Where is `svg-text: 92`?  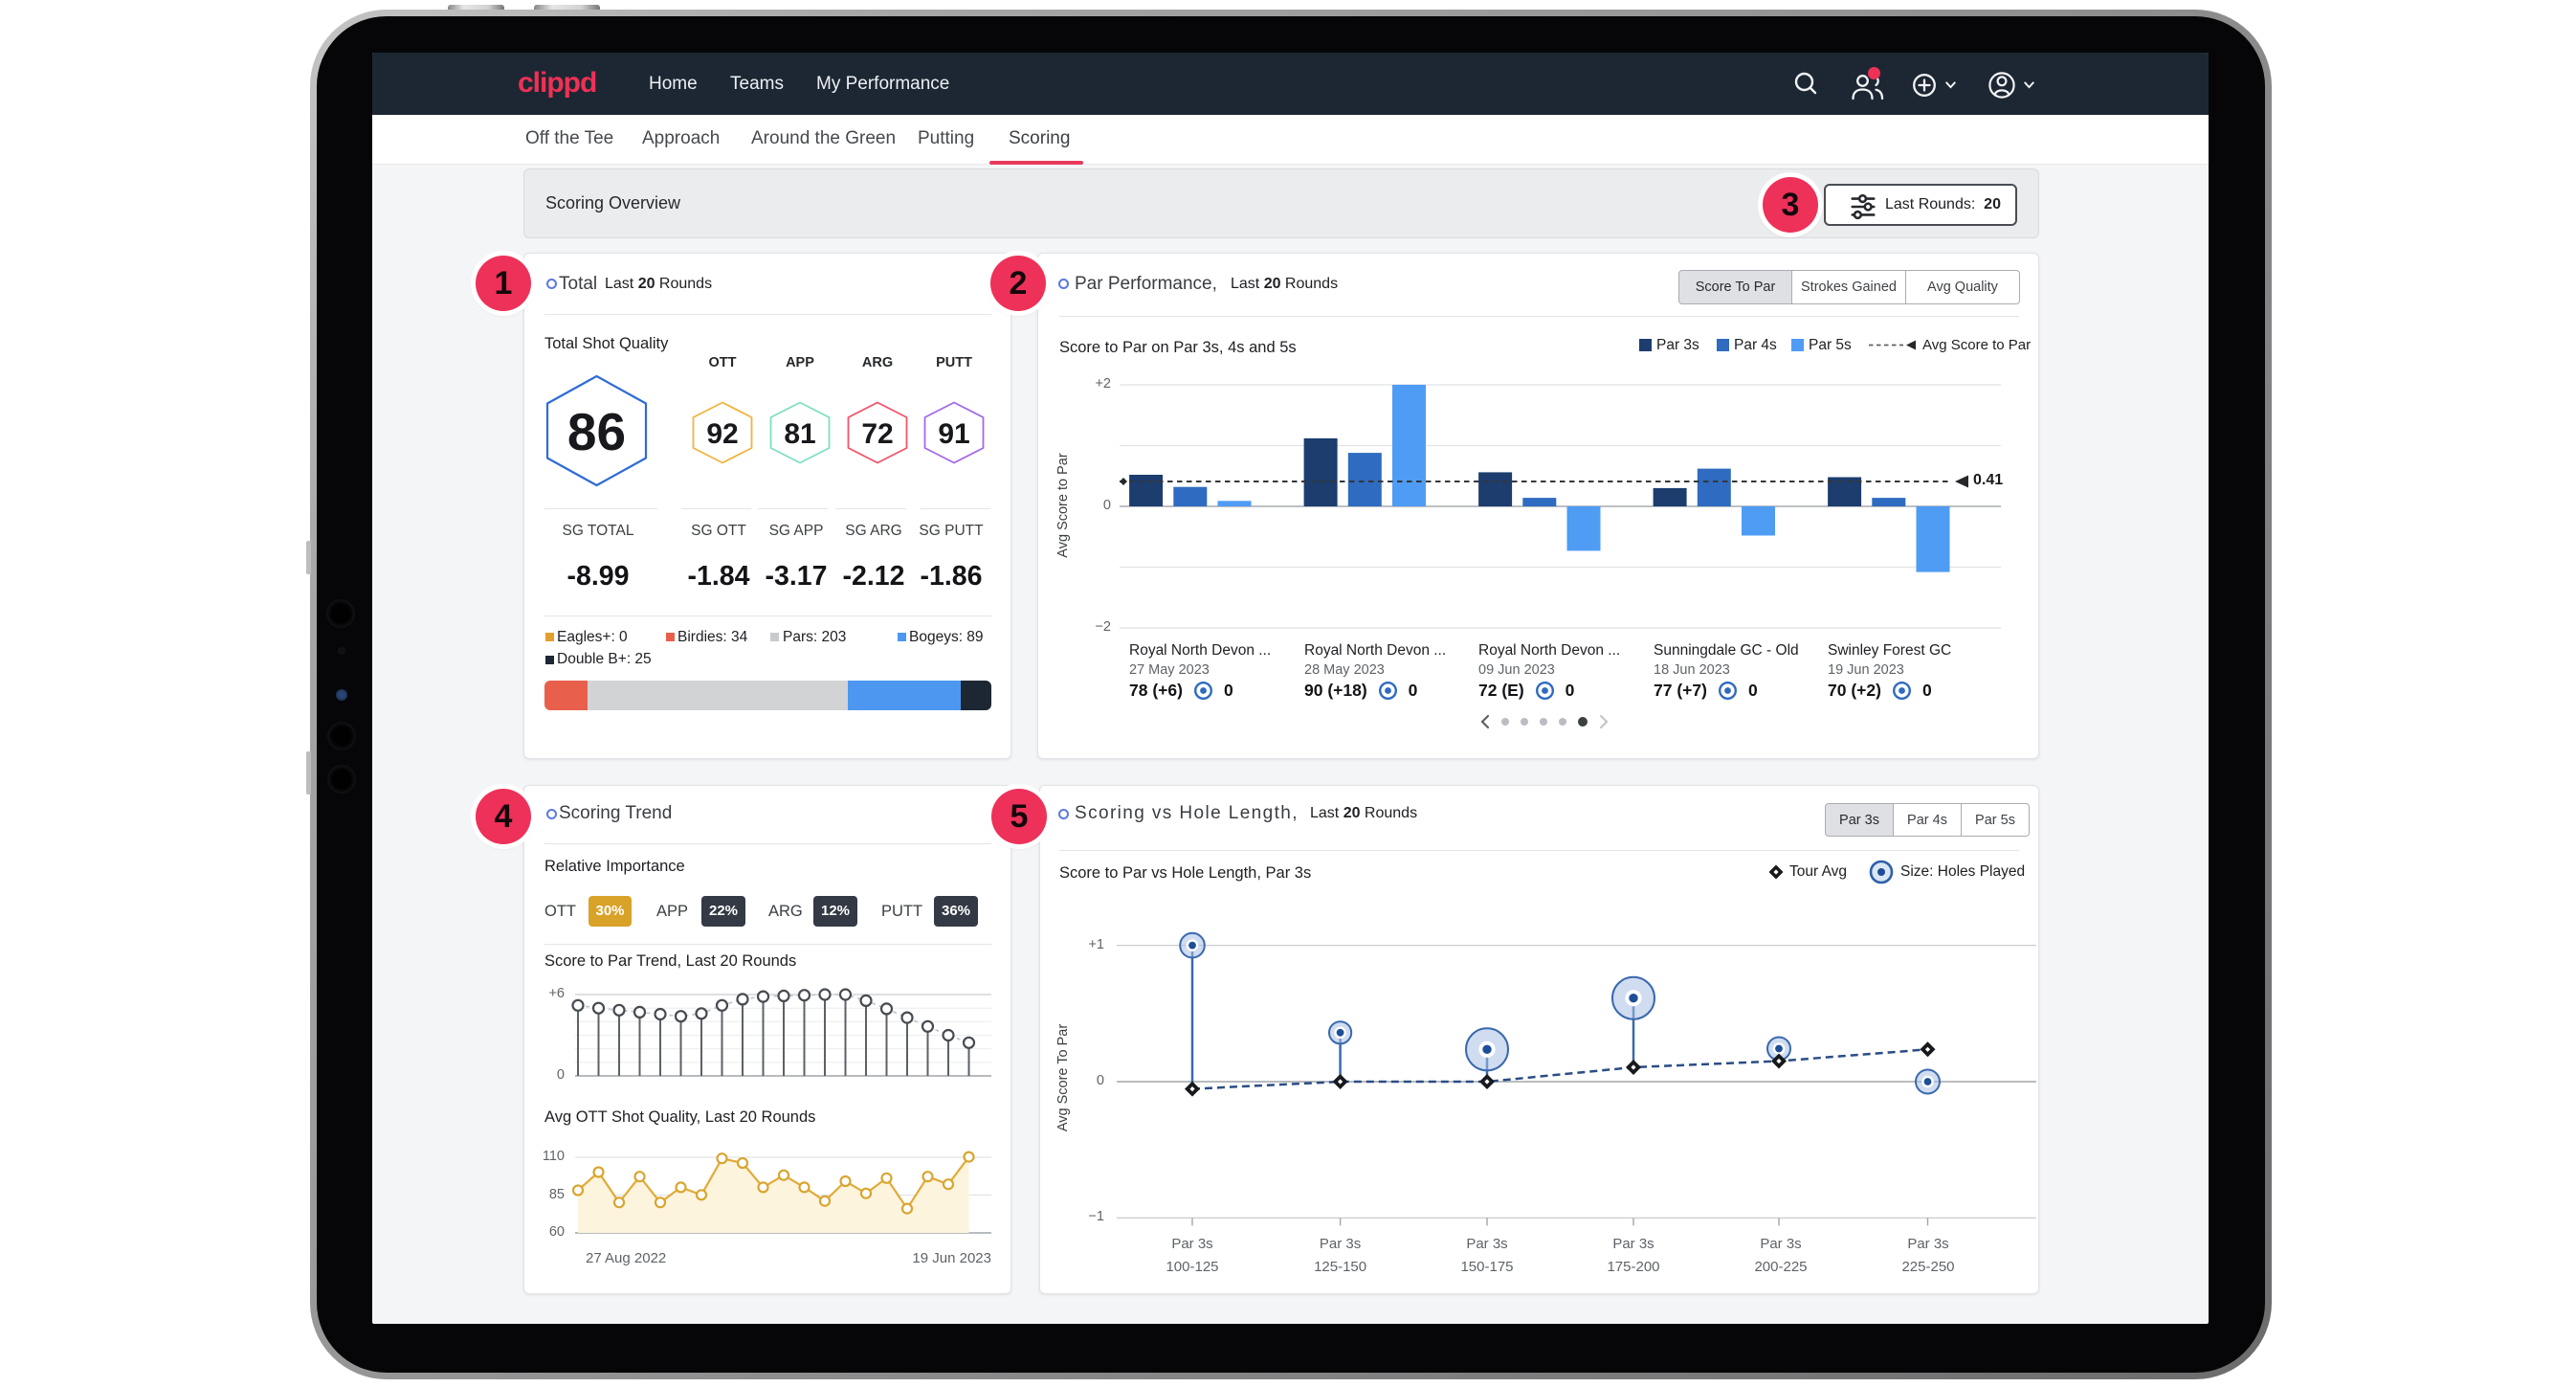
svg-text: 92 is located at coordinates (722, 434).